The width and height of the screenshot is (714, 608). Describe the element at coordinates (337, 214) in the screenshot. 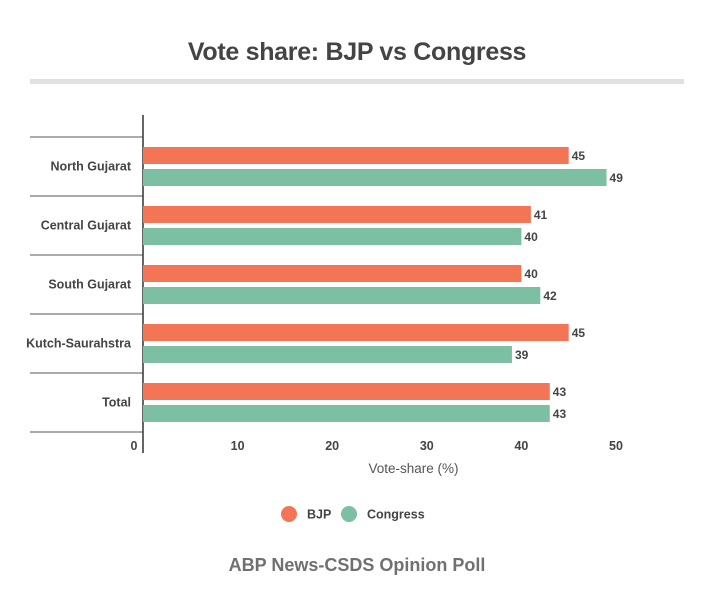

I see `bar-bjp-central-gujarat` at that location.